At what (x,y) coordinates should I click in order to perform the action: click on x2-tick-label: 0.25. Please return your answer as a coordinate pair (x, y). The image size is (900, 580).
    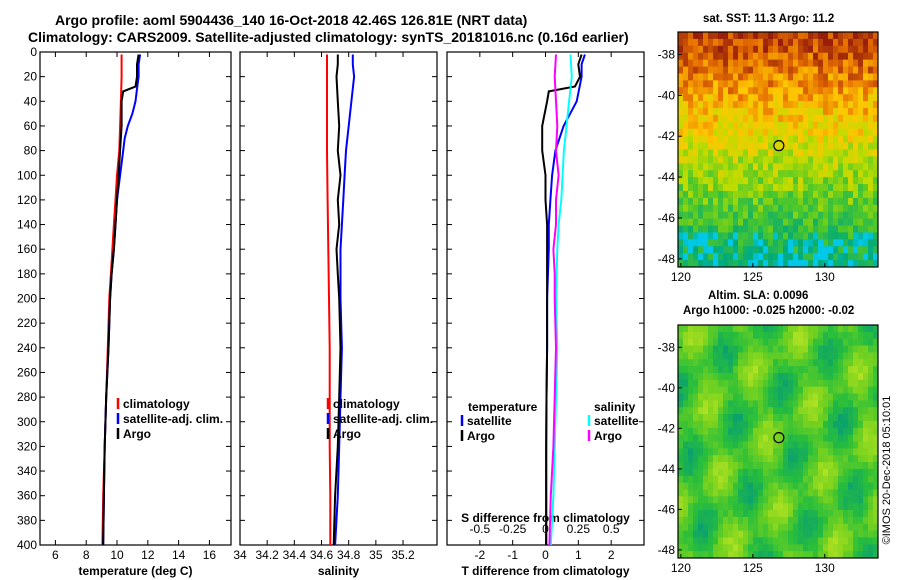
    Looking at the image, I should click on (579, 529).